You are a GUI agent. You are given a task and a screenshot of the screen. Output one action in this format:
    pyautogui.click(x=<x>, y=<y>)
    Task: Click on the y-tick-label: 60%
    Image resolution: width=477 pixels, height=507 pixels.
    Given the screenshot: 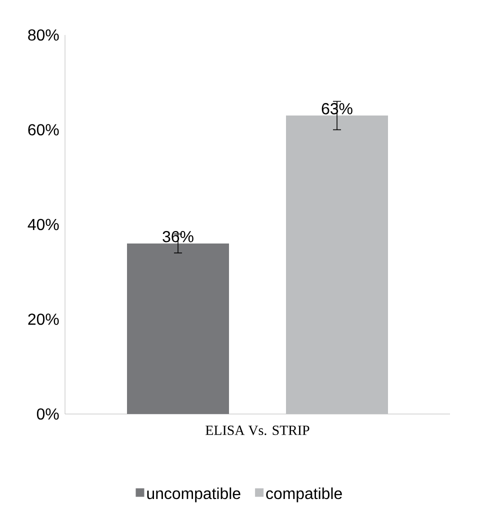 What is the action you would take?
    pyautogui.click(x=43, y=130)
    